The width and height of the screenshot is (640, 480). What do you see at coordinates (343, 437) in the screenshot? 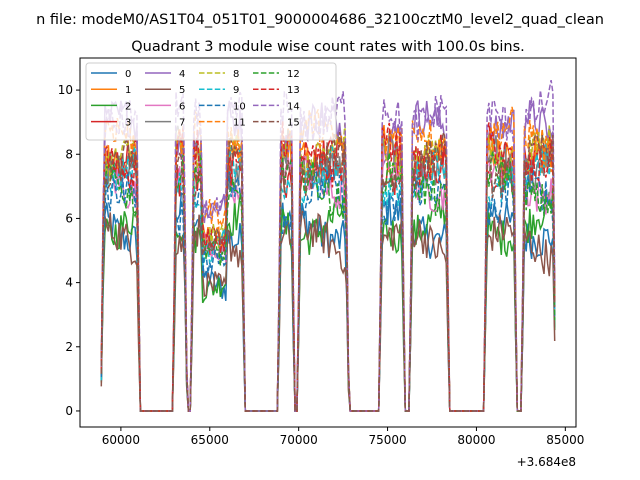
I see `x-axis: 60000 65000 70000 75000 80000 85000` at bounding box center [343, 437].